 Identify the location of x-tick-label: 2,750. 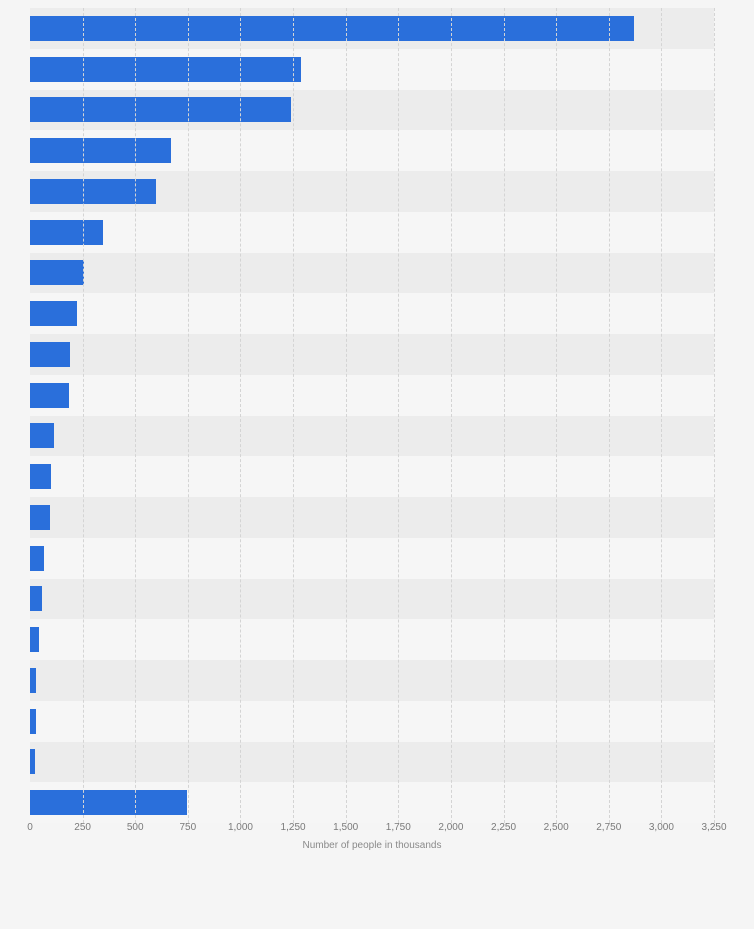
(609, 827).